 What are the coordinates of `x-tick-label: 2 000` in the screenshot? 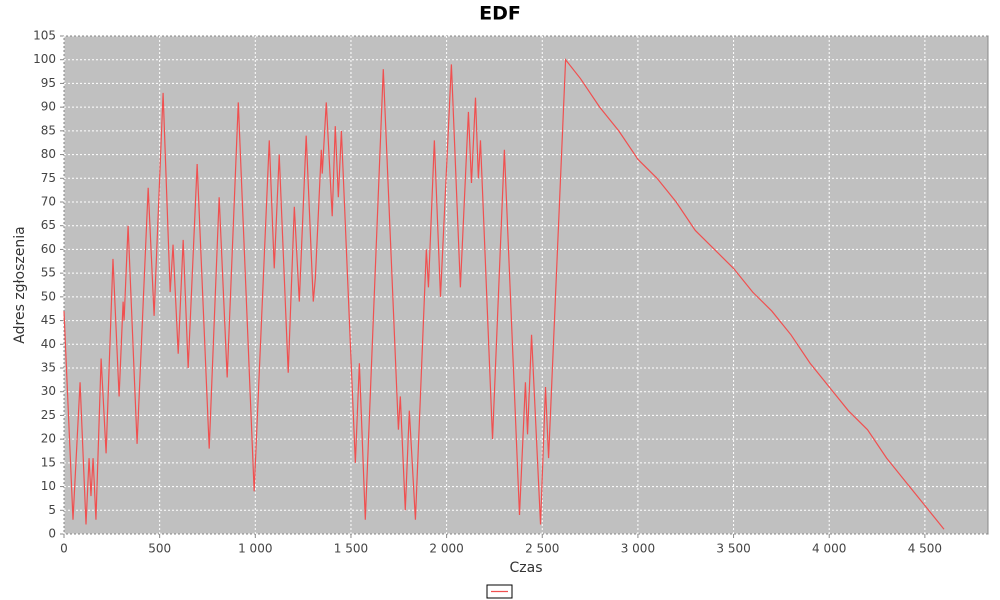 It's located at (446, 549).